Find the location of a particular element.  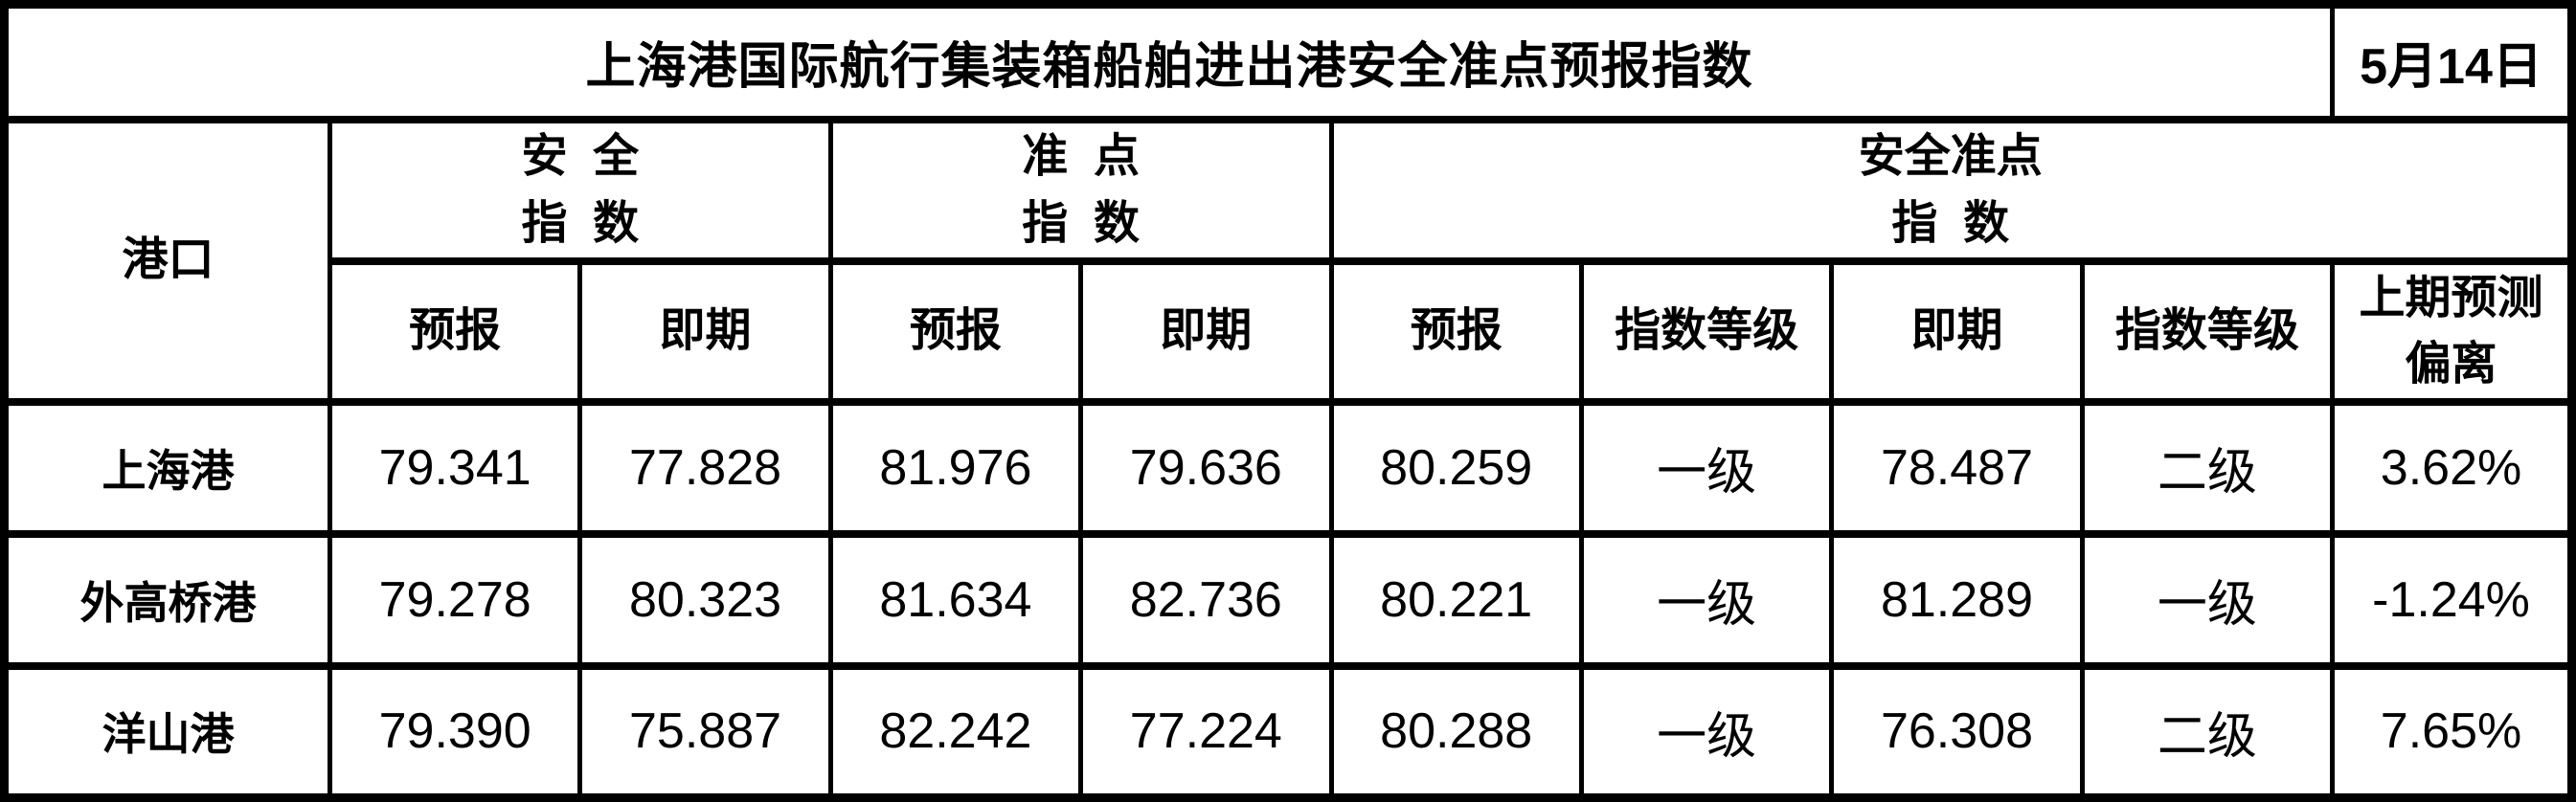

safety-current-value: 75.887 is located at coordinates (705, 732).